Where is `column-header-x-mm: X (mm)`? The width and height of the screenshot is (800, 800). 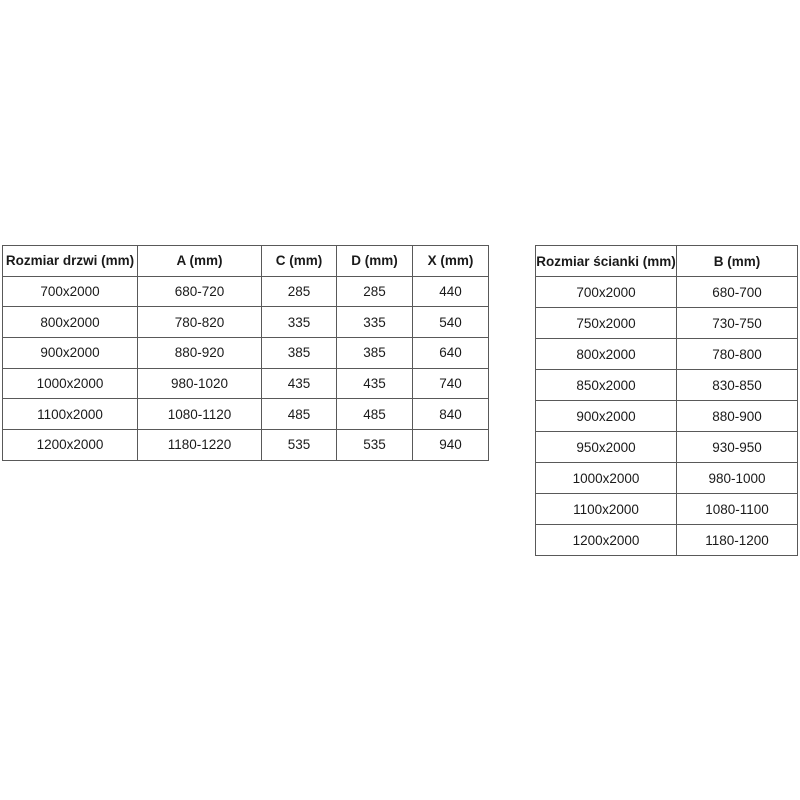
column-header-x-mm: X (mm) is located at coordinates (450, 261).